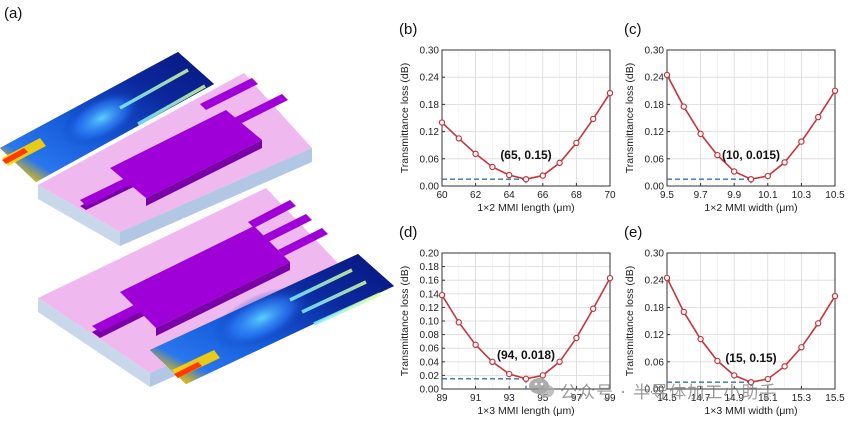 The width and height of the screenshot is (853, 432). I want to click on y-tick-label: 0.20, so click(430, 254).